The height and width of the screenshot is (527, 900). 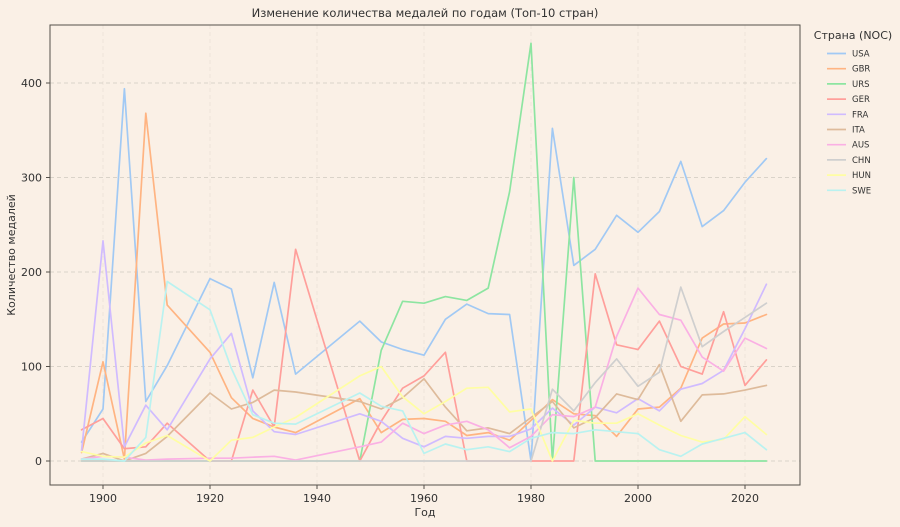 What do you see at coordinates (31, 367) in the screenshot?
I see `y-tick-label-100: 100` at bounding box center [31, 367].